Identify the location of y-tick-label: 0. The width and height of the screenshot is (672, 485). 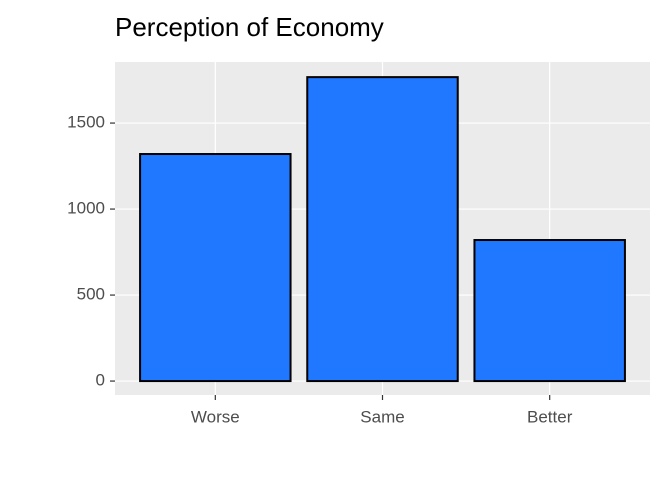
(100, 380).